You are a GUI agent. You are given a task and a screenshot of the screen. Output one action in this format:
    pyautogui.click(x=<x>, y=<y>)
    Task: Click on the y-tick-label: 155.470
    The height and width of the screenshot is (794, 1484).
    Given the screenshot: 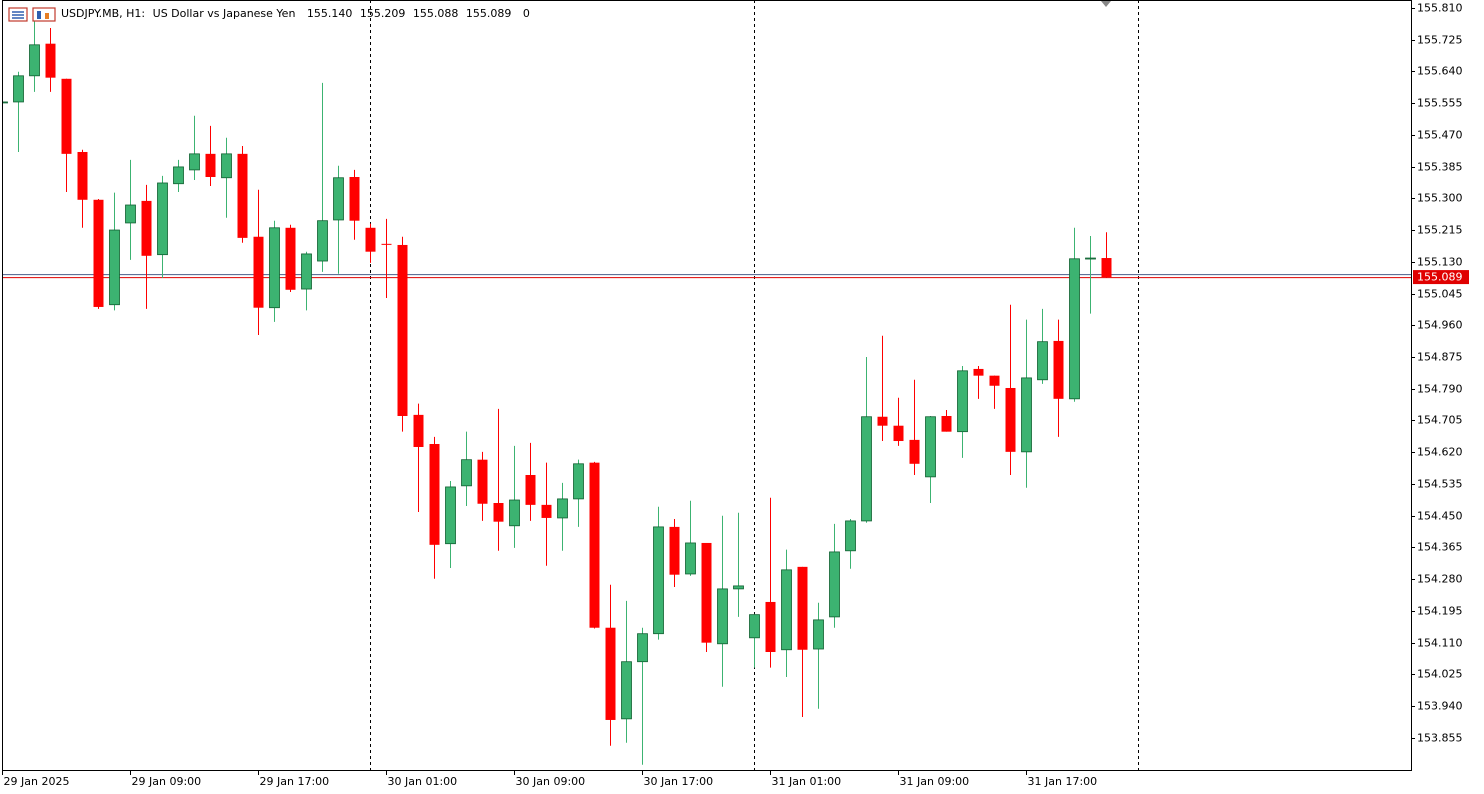 What is the action you would take?
    pyautogui.click(x=1440, y=135)
    